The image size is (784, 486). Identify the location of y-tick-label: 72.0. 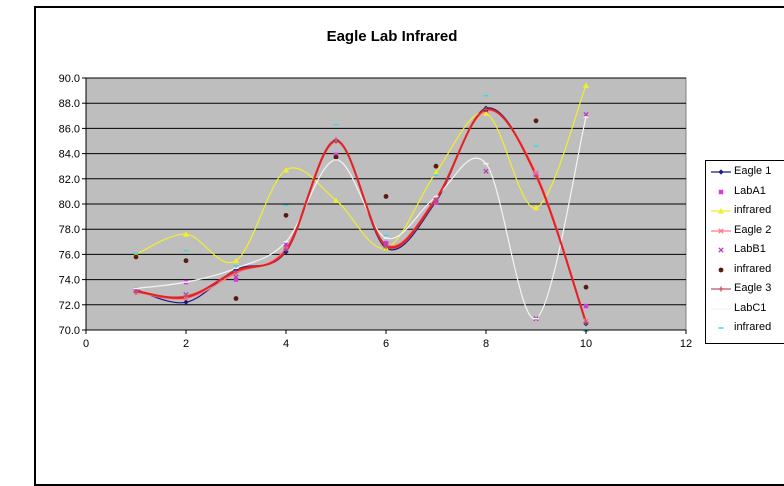
(69, 306).